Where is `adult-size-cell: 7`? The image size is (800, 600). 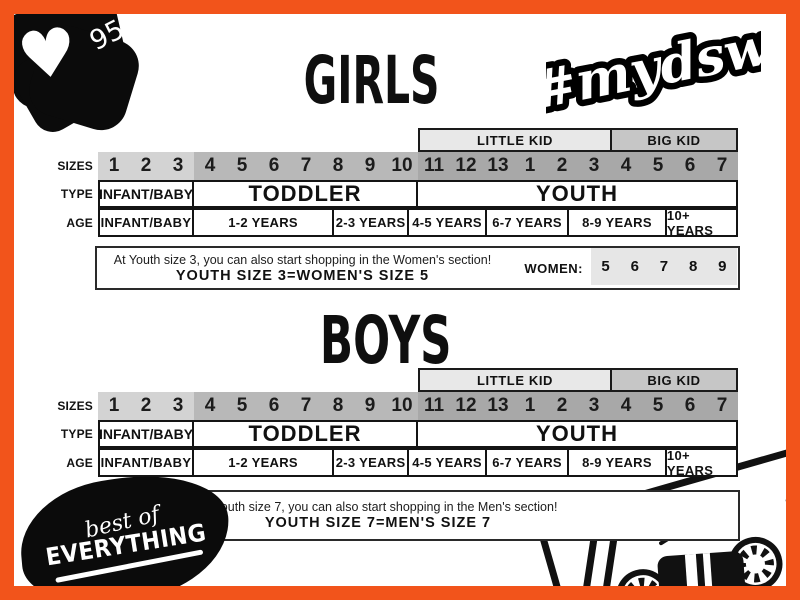 adult-size-cell: 7 is located at coordinates (664, 266).